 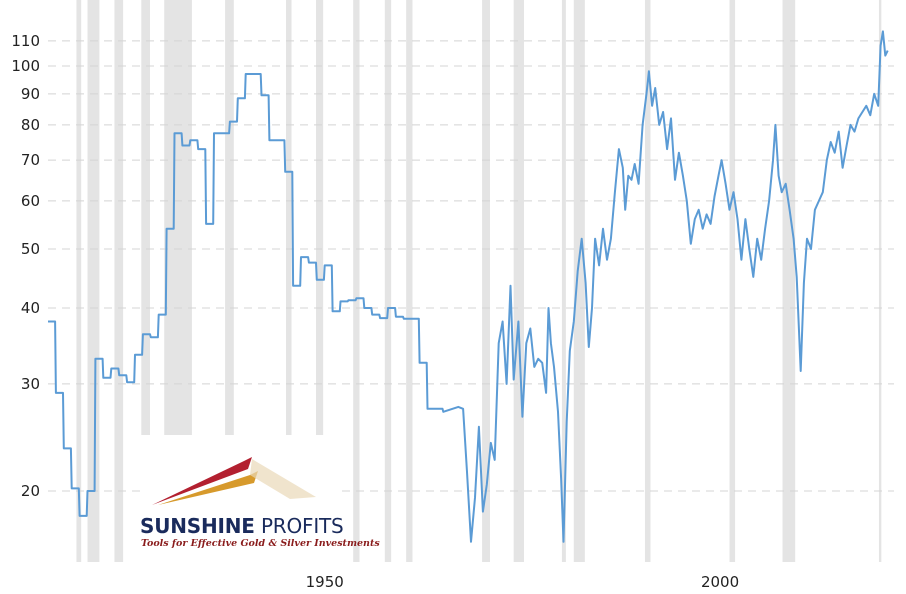 I want to click on watermark-brand-name: SUNSHINE PROFITS, so click(x=242, y=526).